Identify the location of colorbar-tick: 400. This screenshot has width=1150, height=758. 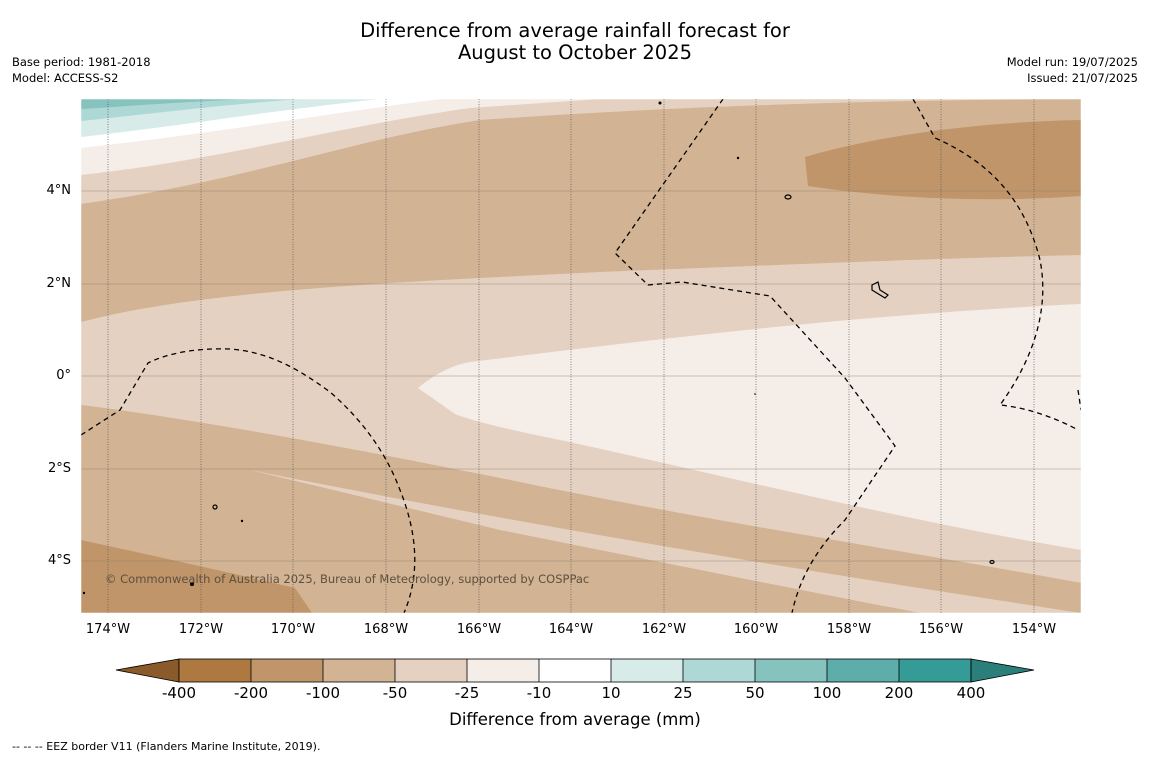
(971, 693).